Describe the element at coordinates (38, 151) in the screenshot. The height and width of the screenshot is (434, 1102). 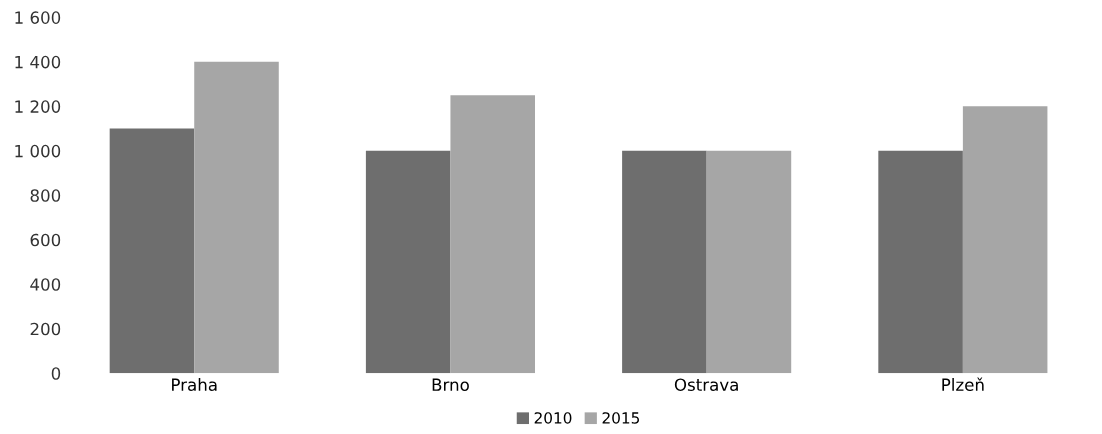
I see `y-tick-label: 1 000` at that location.